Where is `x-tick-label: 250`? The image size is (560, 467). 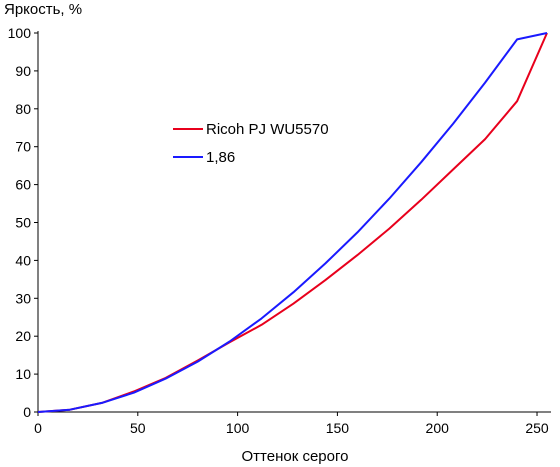 x-tick-label: 250 is located at coordinates (537, 428).